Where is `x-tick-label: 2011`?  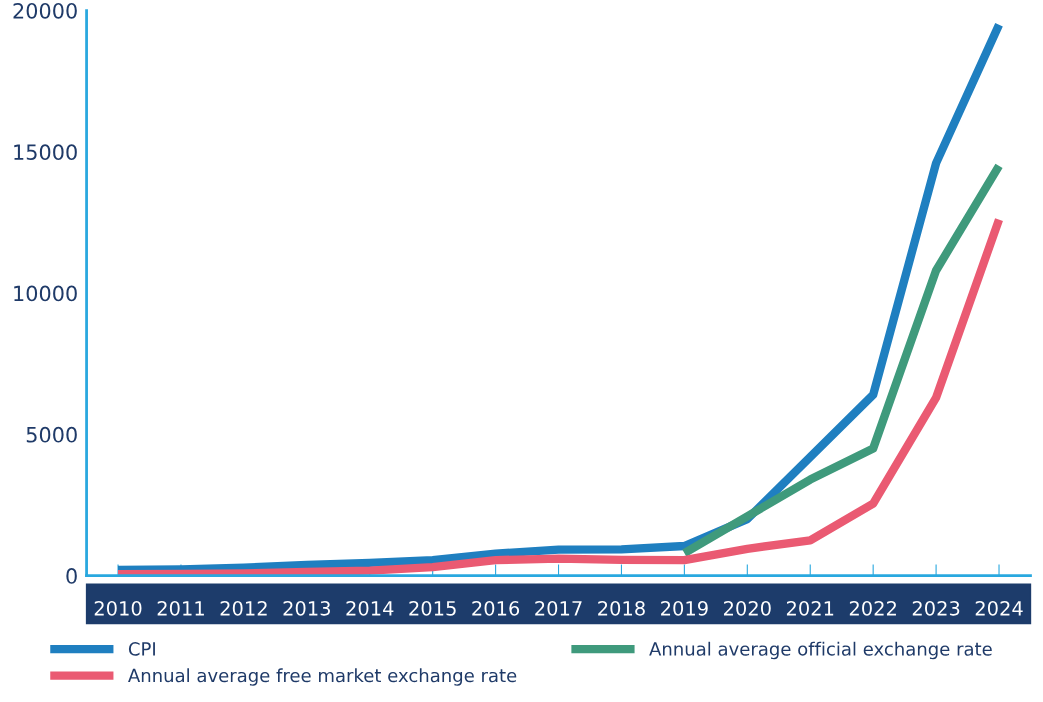 x-tick-label: 2011 is located at coordinates (180, 608).